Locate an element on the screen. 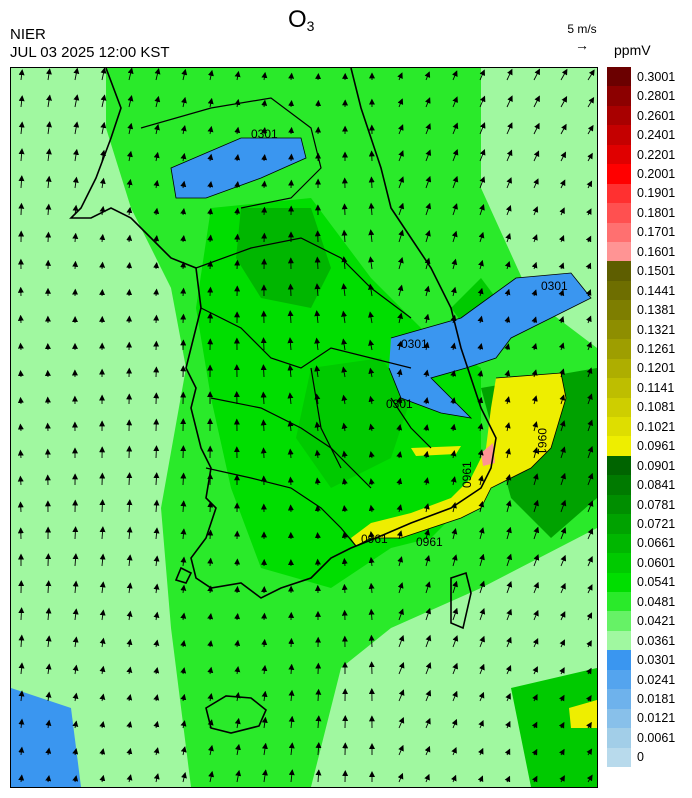  colorbar-label: 0.1441 is located at coordinates (656, 290).